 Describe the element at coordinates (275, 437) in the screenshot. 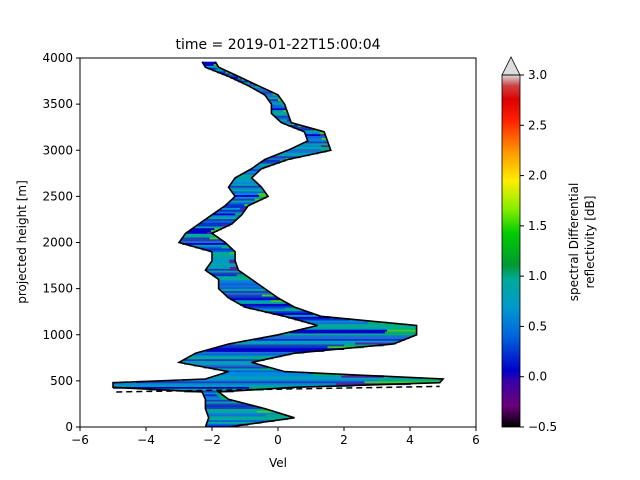

I see `x-axis: −6 −4 −2 0 2 4 6` at that location.